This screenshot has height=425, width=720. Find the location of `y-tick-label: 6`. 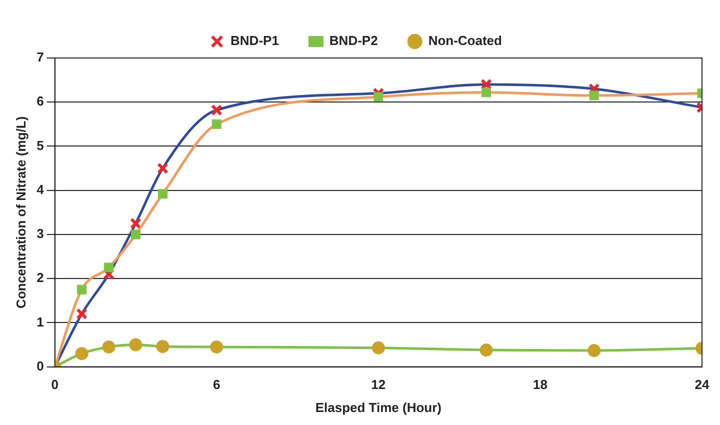

y-tick-label: 6 is located at coordinates (40, 101).